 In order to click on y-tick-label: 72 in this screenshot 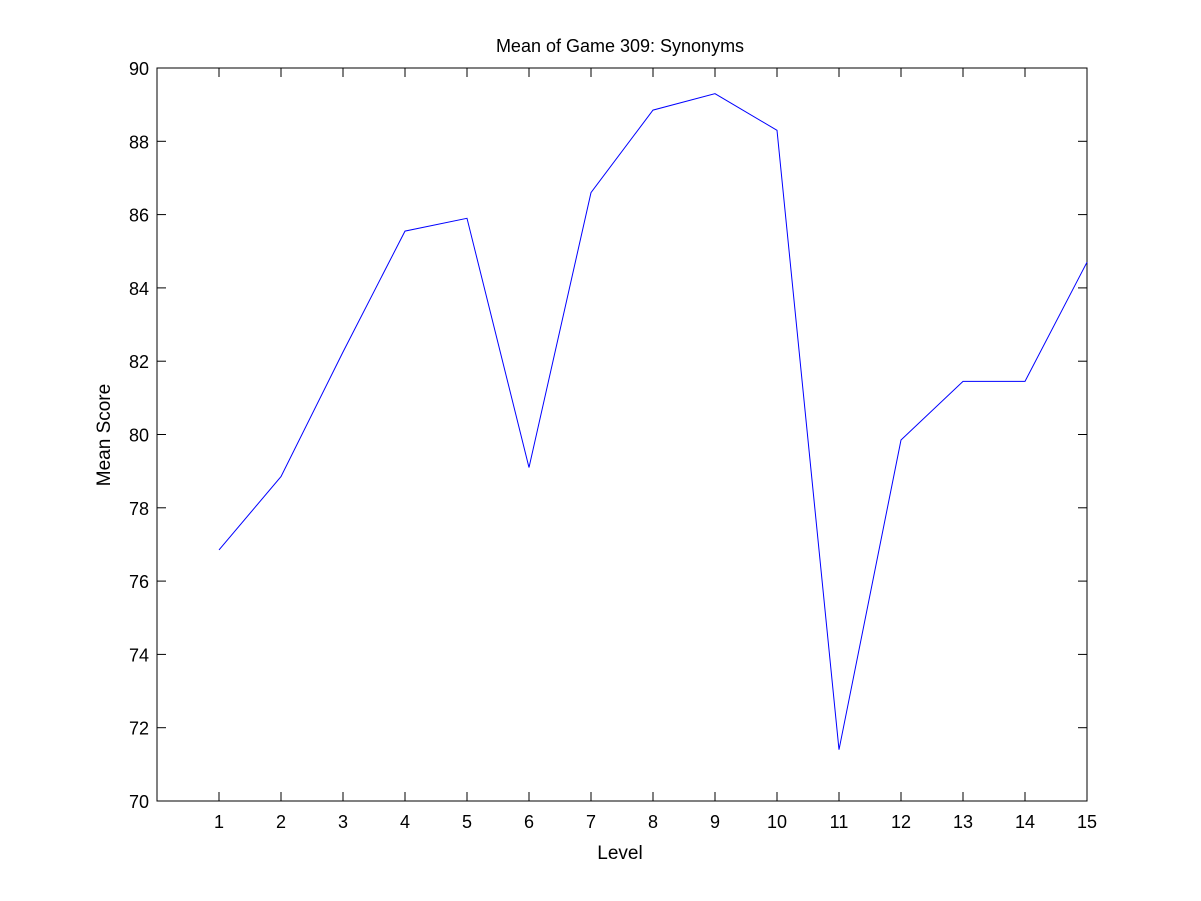, I will do `click(139, 729)`.